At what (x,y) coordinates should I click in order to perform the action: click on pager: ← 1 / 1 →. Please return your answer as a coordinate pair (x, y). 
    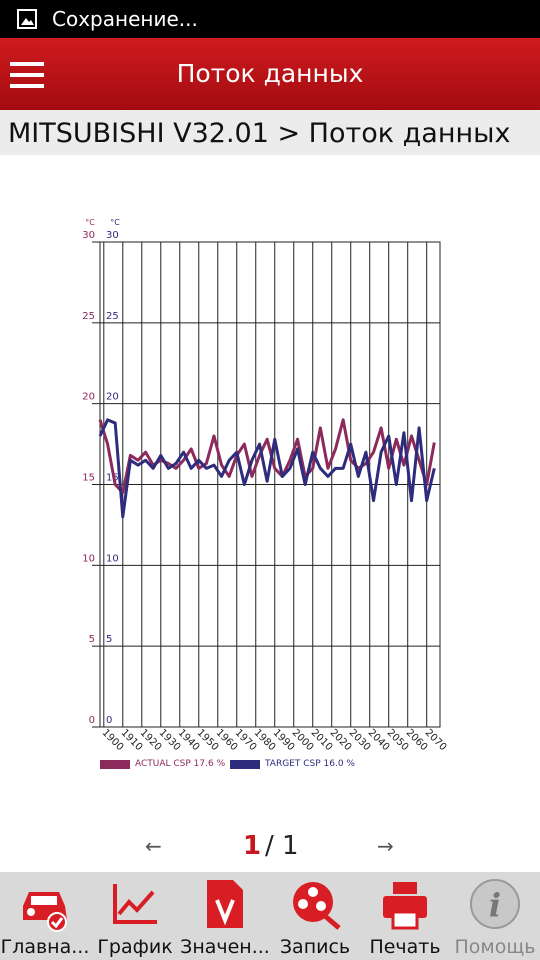
    Looking at the image, I should click on (270, 846).